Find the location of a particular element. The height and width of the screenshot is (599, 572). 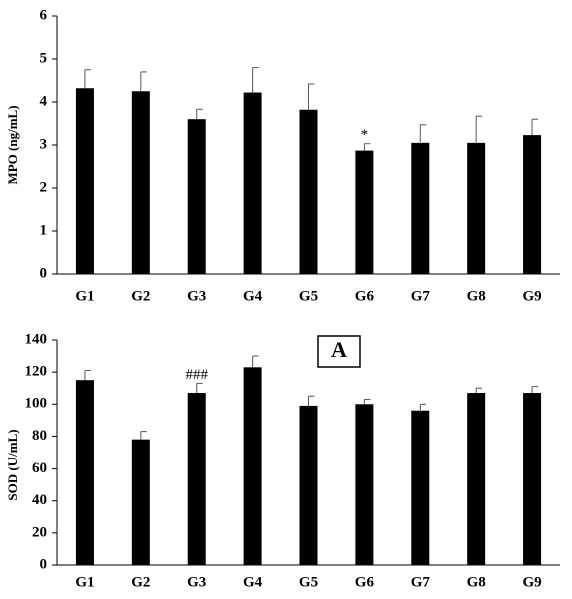

panel-label: A is located at coordinates (339, 349).